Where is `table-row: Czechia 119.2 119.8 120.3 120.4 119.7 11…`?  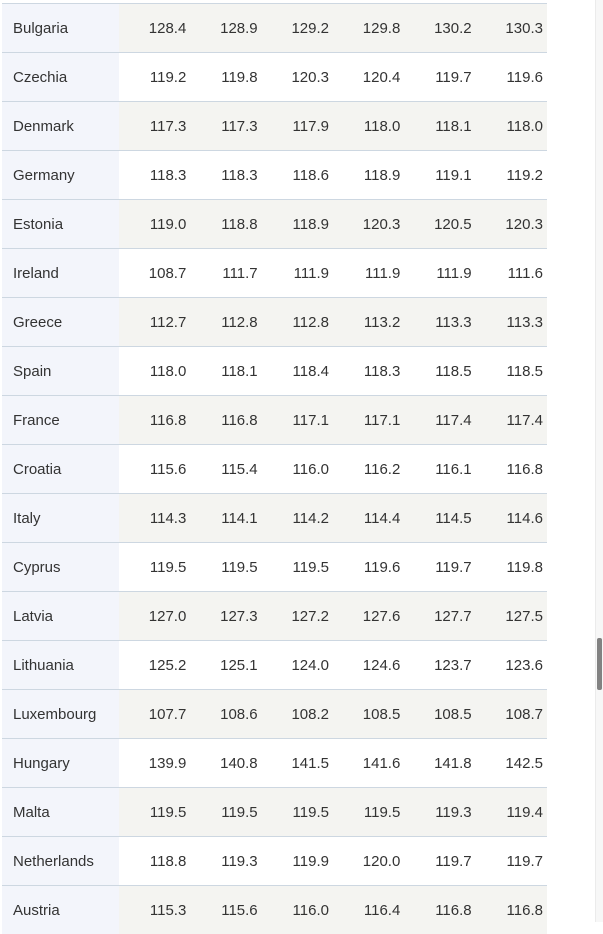
table-row: Czechia 119.2 119.8 120.3 120.4 119.7 11… is located at coordinates (274, 76).